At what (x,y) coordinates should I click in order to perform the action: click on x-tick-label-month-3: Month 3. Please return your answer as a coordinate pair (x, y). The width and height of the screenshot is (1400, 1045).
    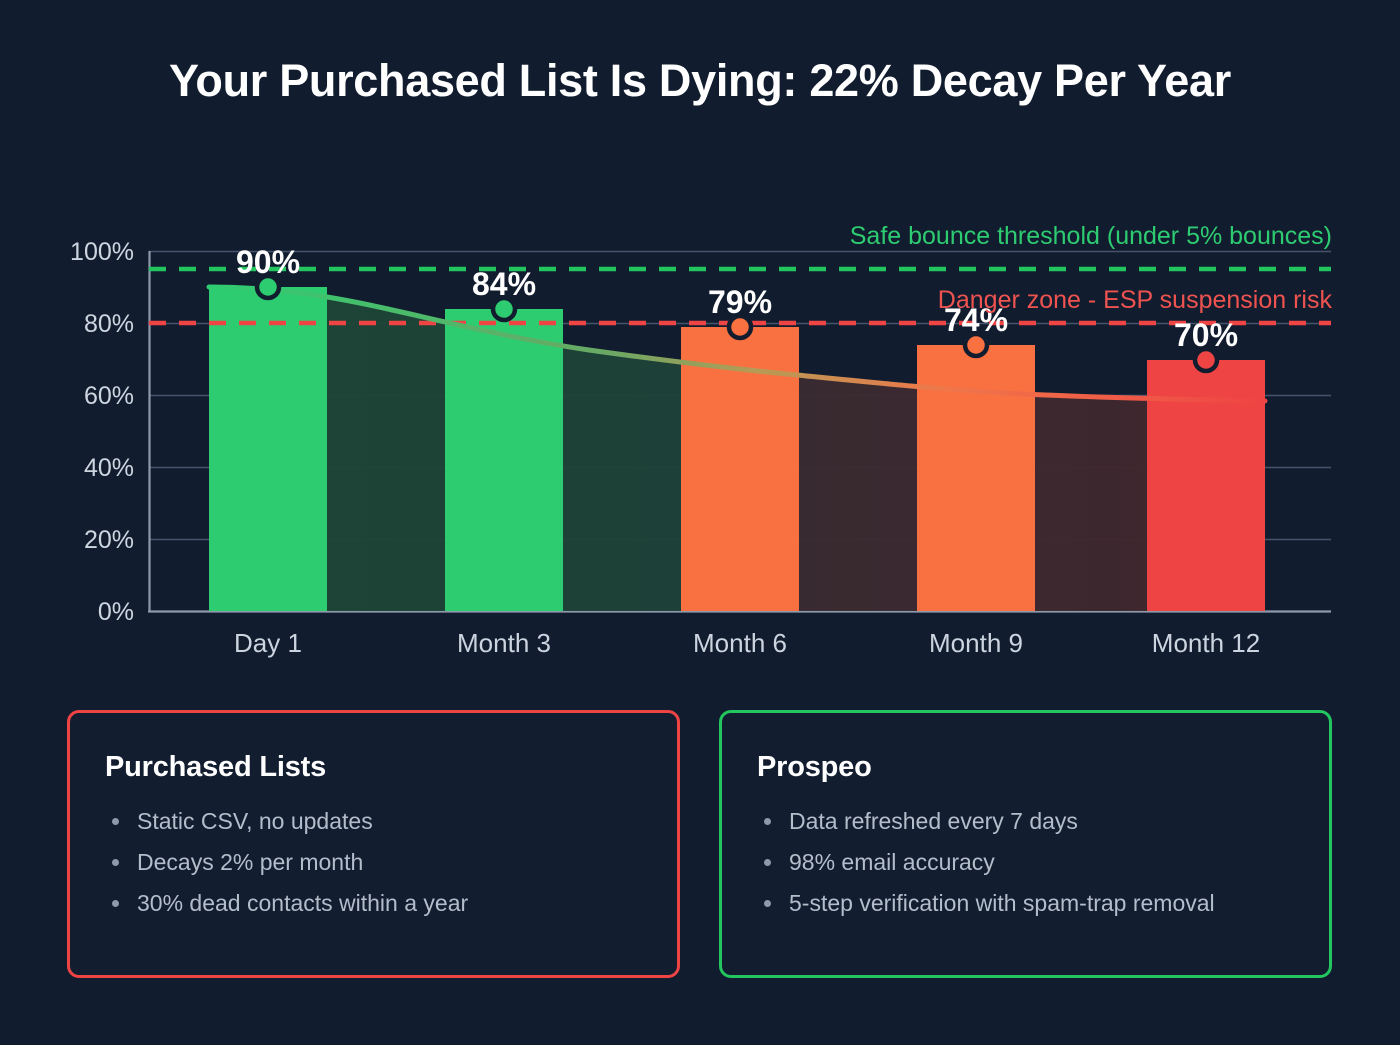
    Looking at the image, I should click on (504, 643).